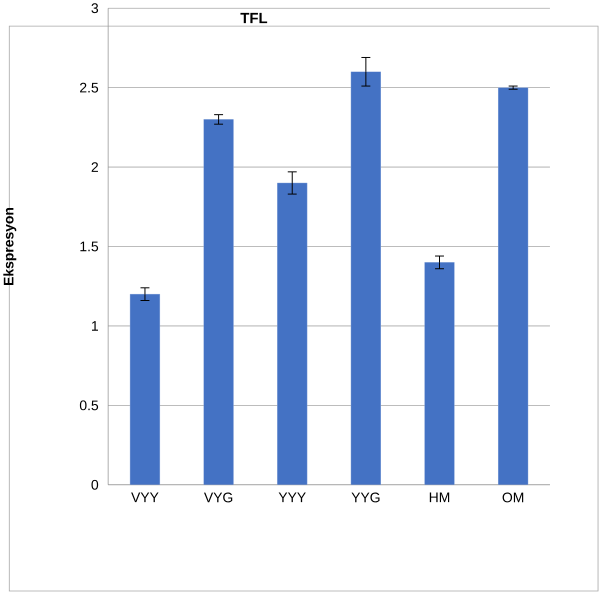 The height and width of the screenshot is (596, 604). I want to click on y-tick-label: 0.5, so click(89, 405).